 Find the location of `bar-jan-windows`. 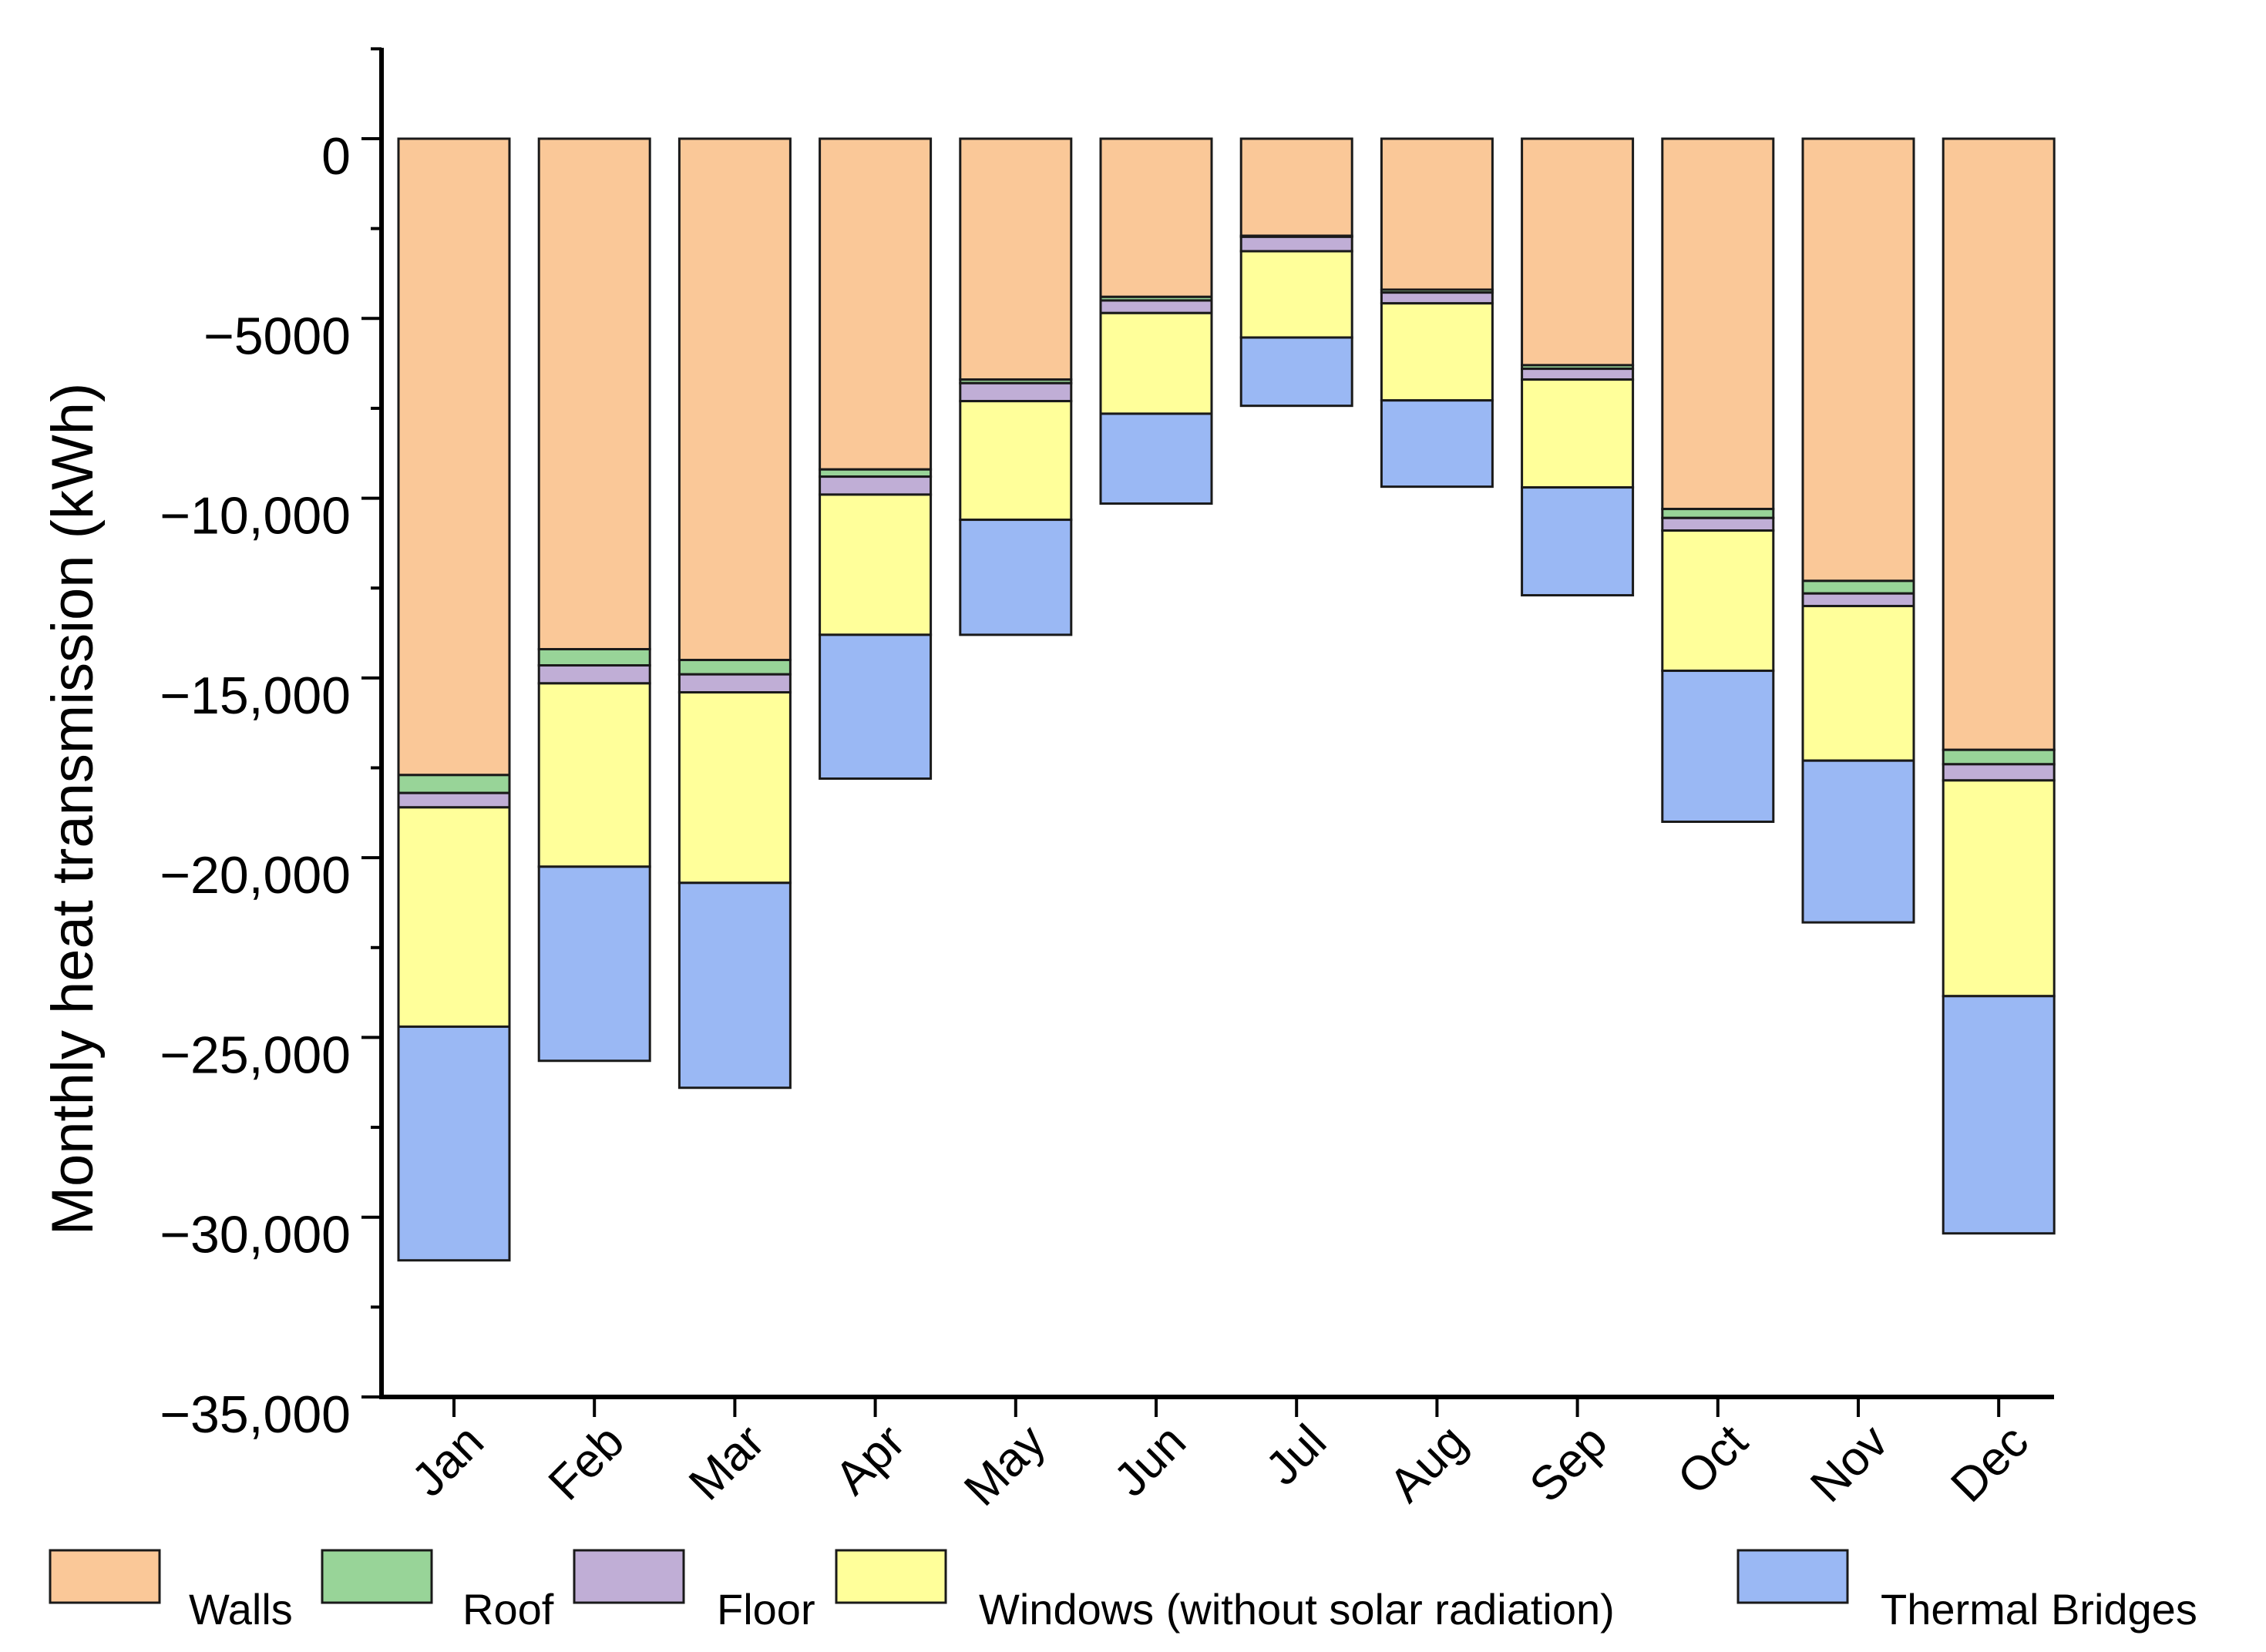

bar-jan-windows is located at coordinates (454, 917).